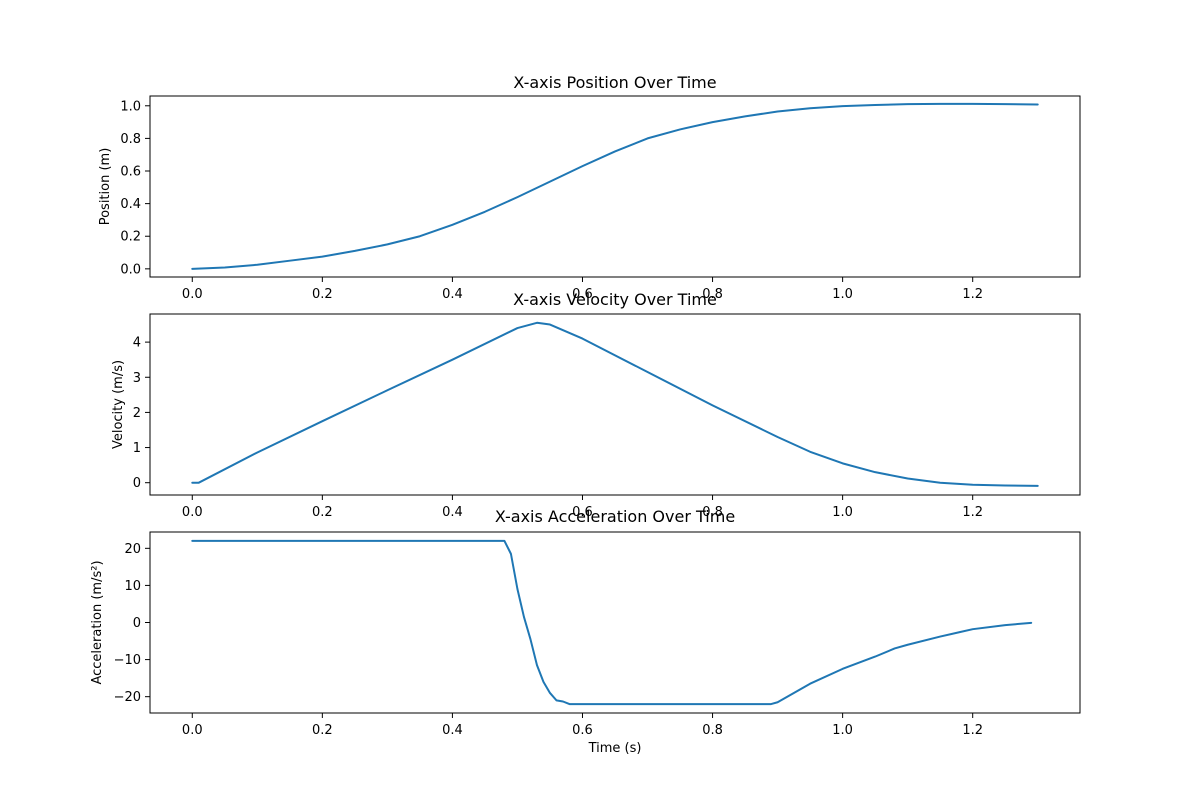 The height and width of the screenshot is (800, 1200). Describe the element at coordinates (137, 343) in the screenshot. I see `y-tick-label: 4` at that location.